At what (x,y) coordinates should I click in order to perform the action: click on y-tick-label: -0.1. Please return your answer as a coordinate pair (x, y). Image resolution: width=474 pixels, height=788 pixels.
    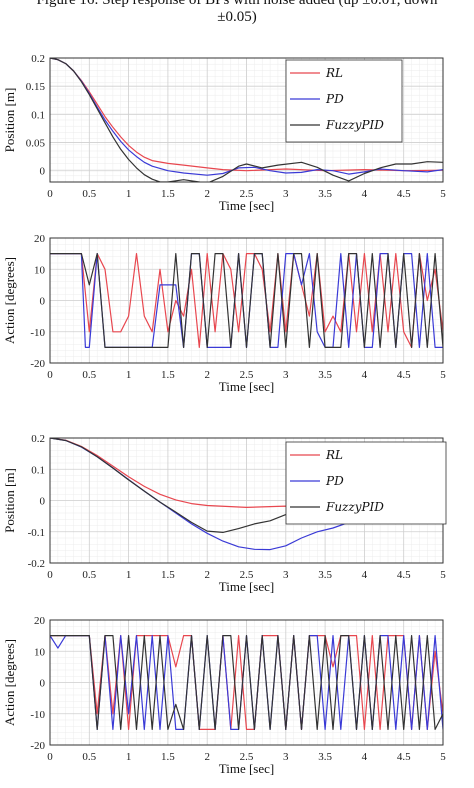
    Looking at the image, I should click on (36, 533).